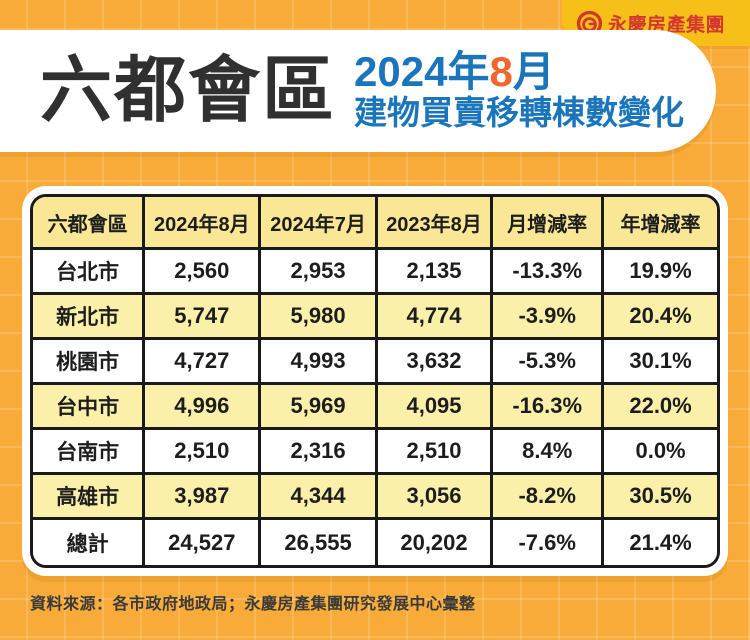 This screenshot has width=750, height=640. Describe the element at coordinates (435, 407) in the screenshot. I see `table-cell-value: 4,095` at that location.